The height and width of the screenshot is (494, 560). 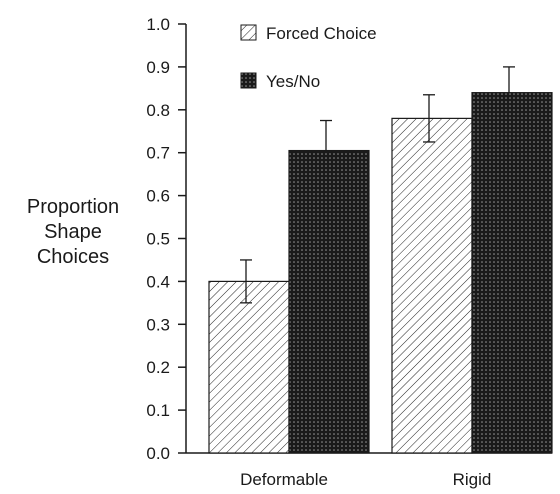 I want to click on y-tick-label: 0.1, so click(x=158, y=410).